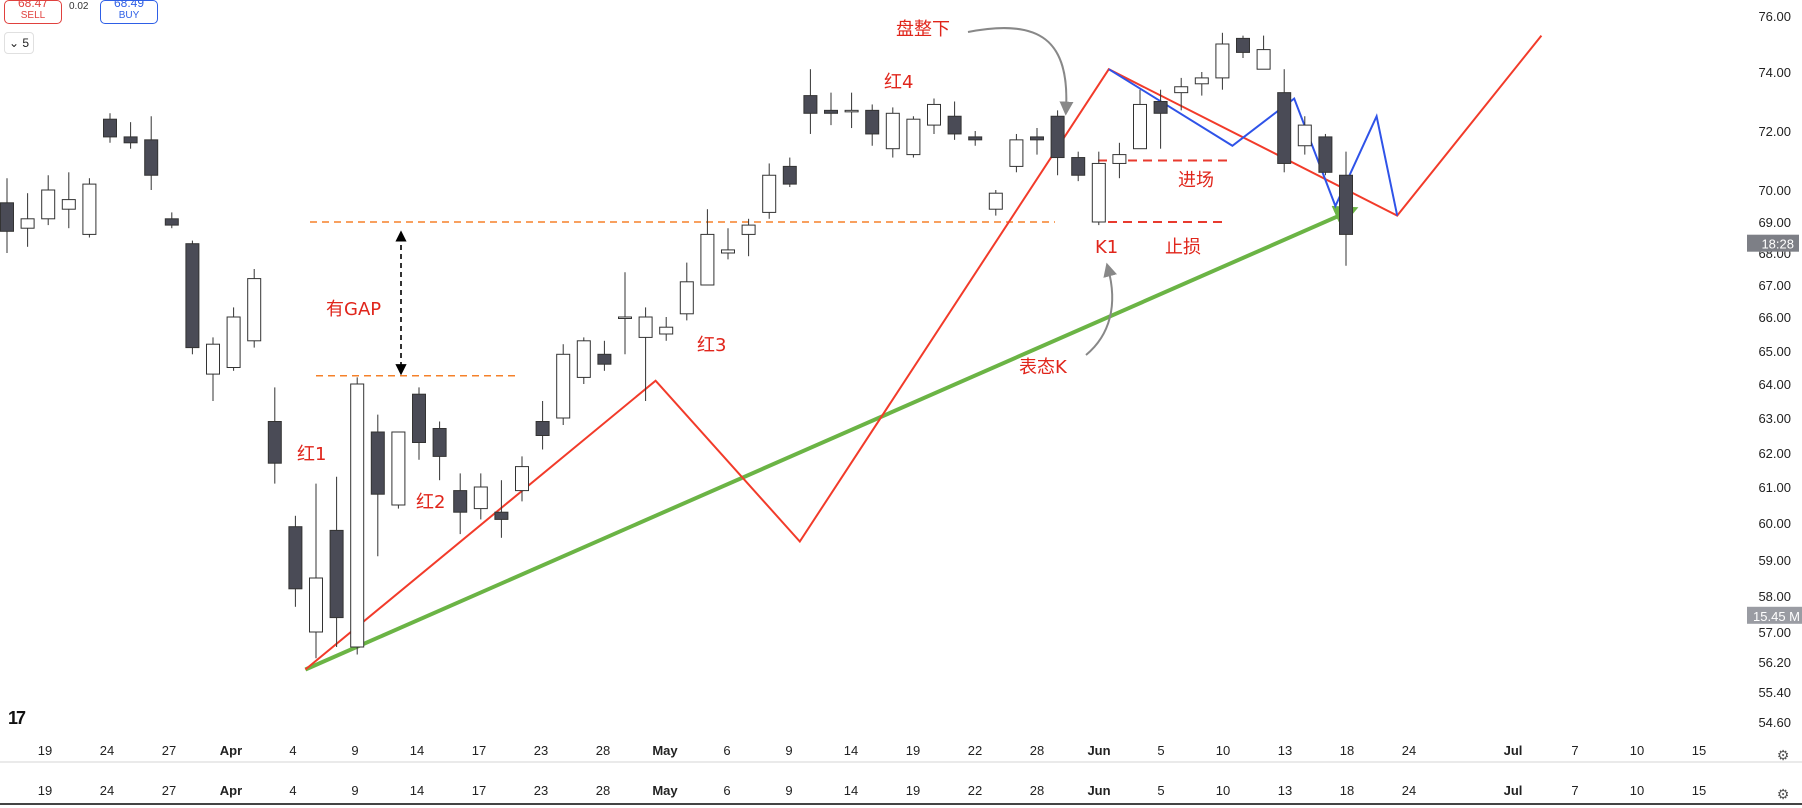  What do you see at coordinates (1101, 309) in the screenshot?
I see `gray-curve-arrow-bottom` at bounding box center [1101, 309].